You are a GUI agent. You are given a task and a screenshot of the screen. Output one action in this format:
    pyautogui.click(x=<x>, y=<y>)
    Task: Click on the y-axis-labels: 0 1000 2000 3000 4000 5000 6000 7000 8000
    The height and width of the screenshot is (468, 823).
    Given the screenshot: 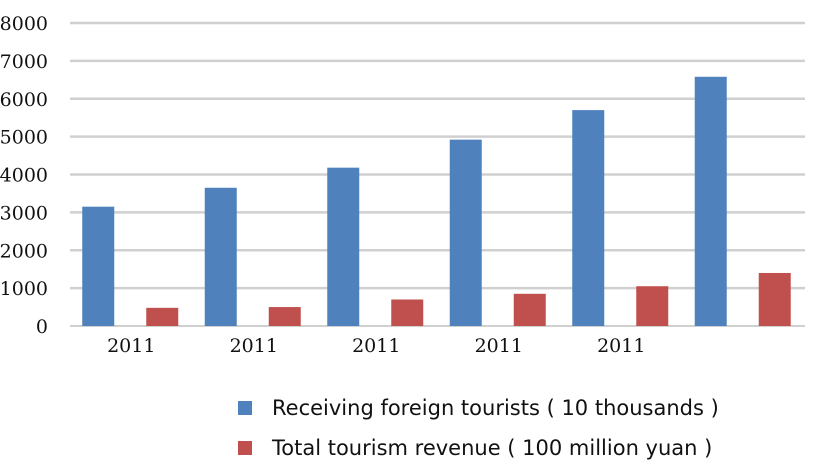 What is the action you would take?
    pyautogui.click(x=24, y=175)
    